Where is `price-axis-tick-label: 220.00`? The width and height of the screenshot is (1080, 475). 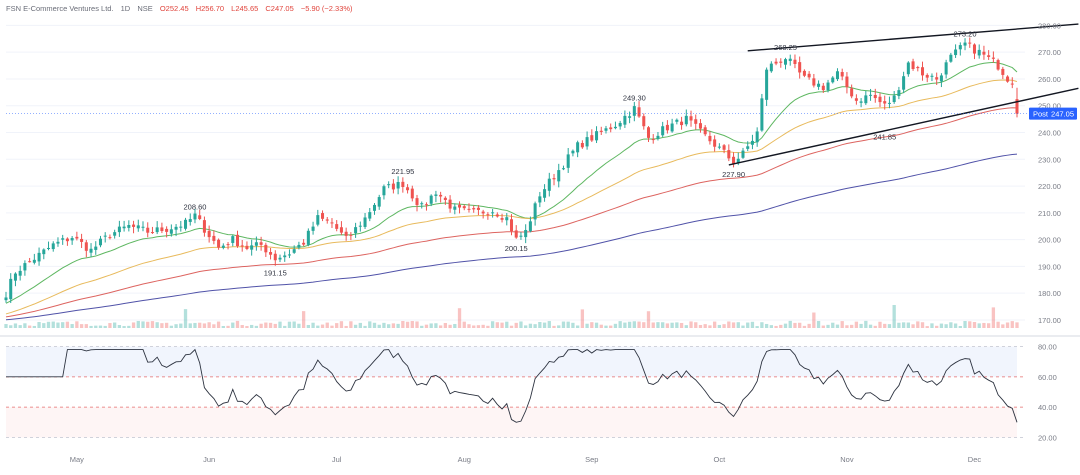
price-axis-tick-label: 220.00 is located at coordinates (1049, 186).